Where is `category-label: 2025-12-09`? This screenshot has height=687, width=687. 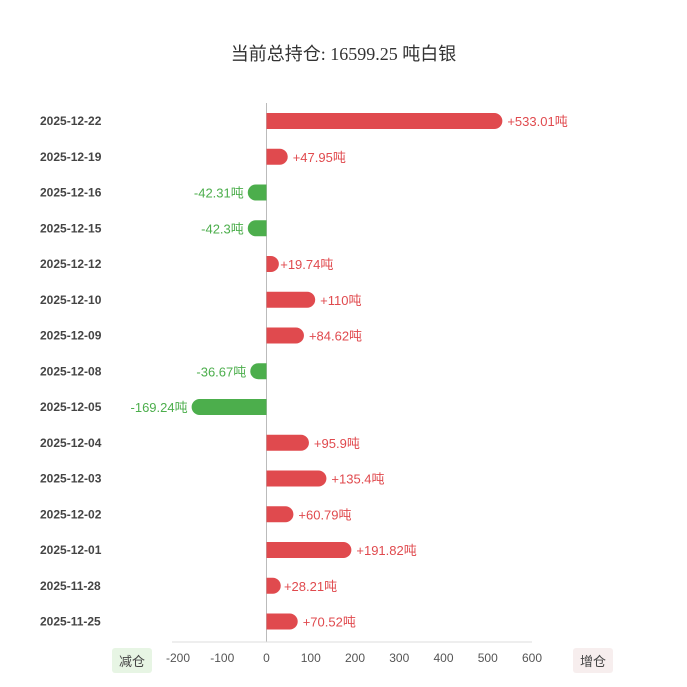 category-label: 2025-12-09 is located at coordinates (71, 336).